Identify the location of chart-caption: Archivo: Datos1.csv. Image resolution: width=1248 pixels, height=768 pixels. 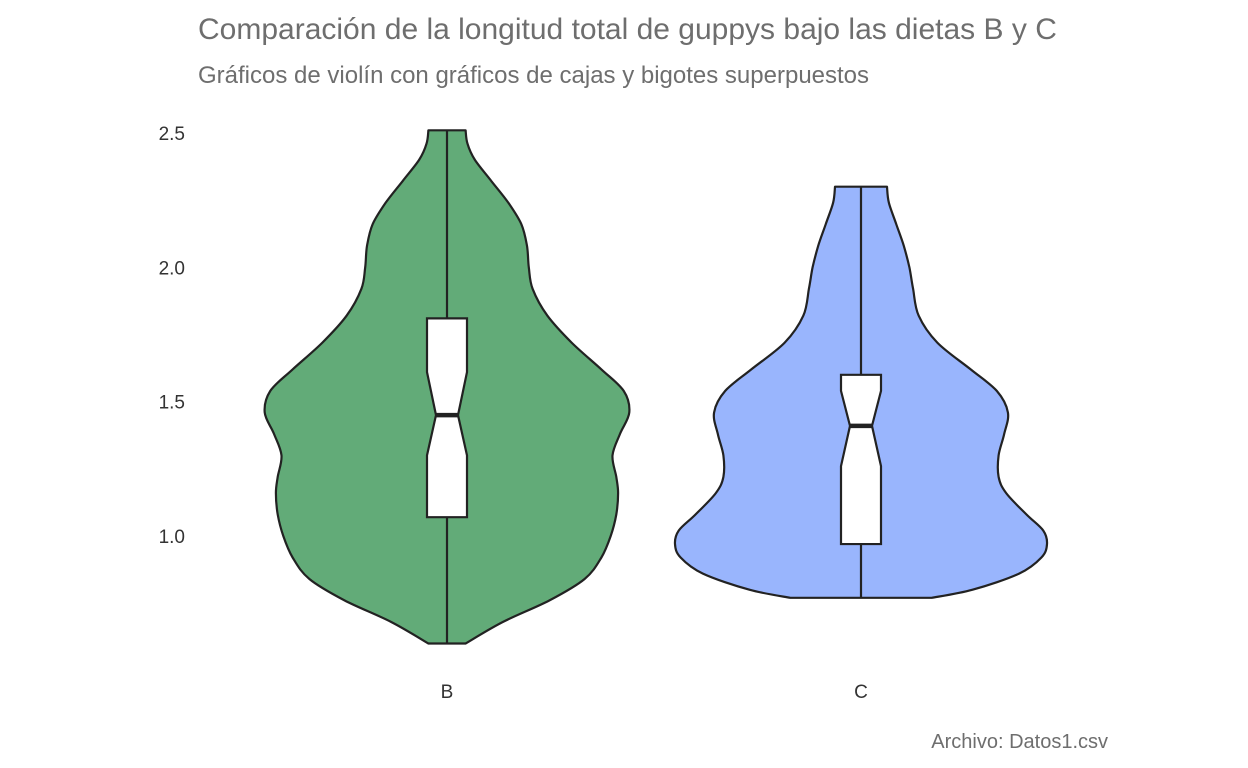
(1019, 742).